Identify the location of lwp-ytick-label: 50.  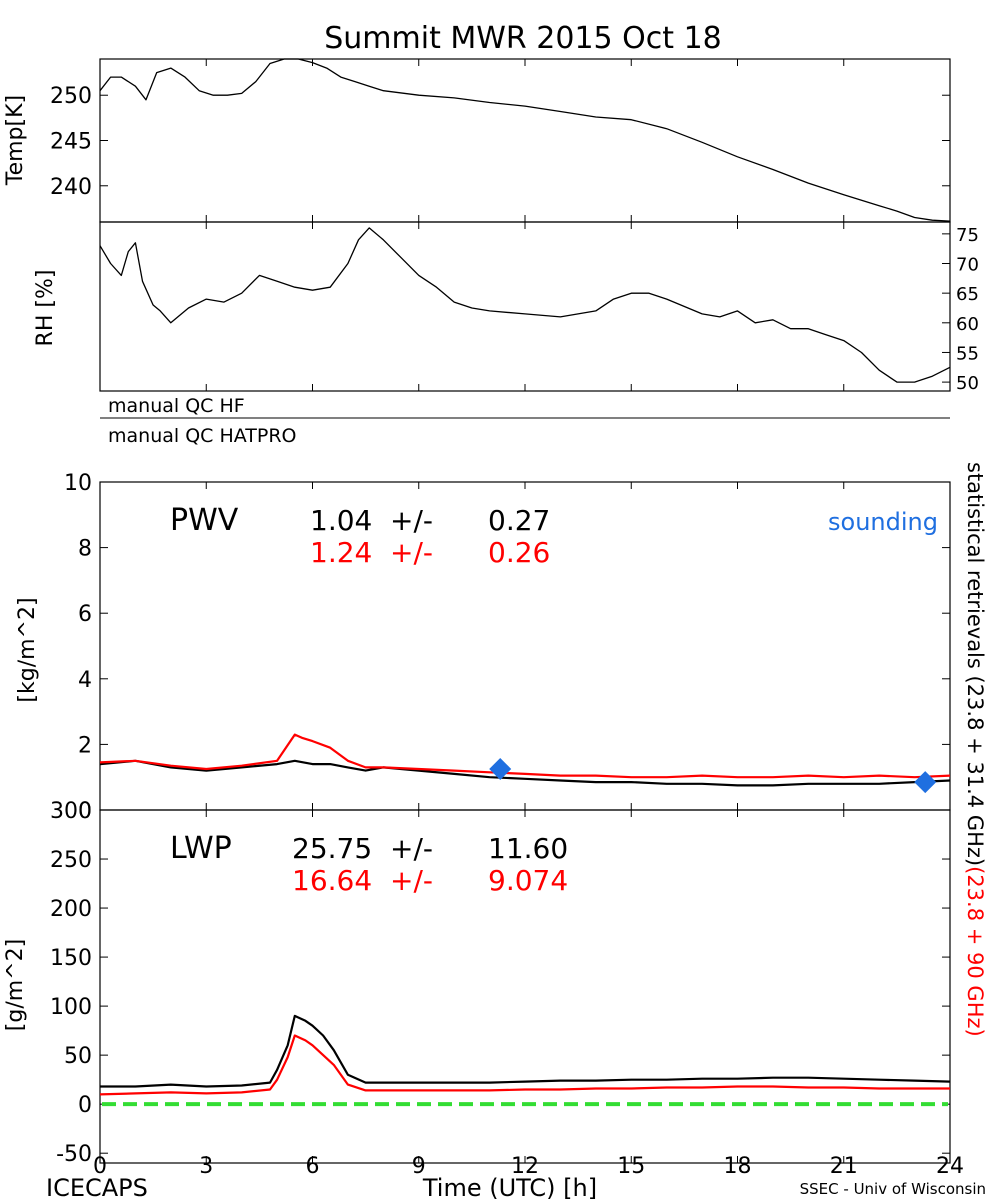
(78, 1056).